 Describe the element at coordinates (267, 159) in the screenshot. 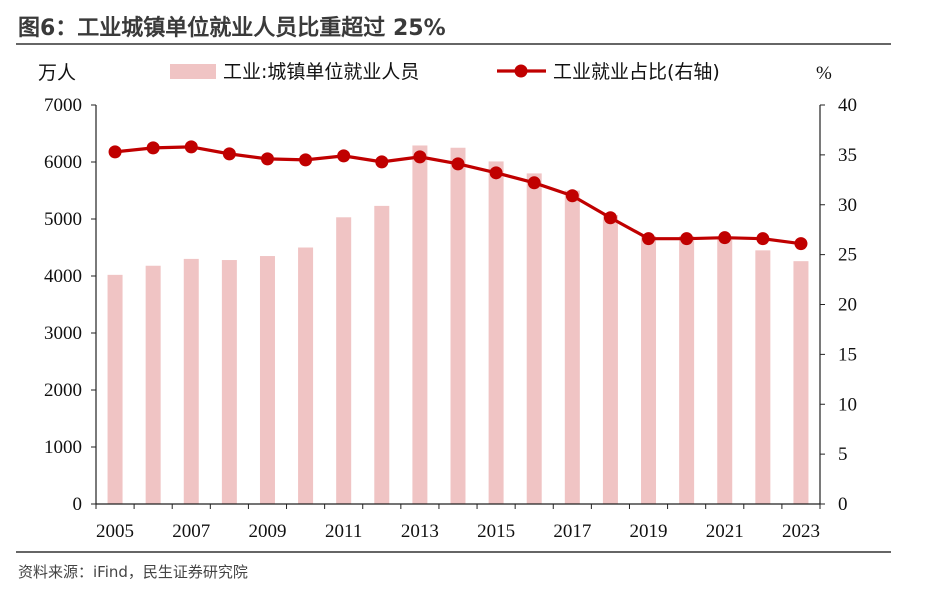

I see `share-point-2009` at that location.